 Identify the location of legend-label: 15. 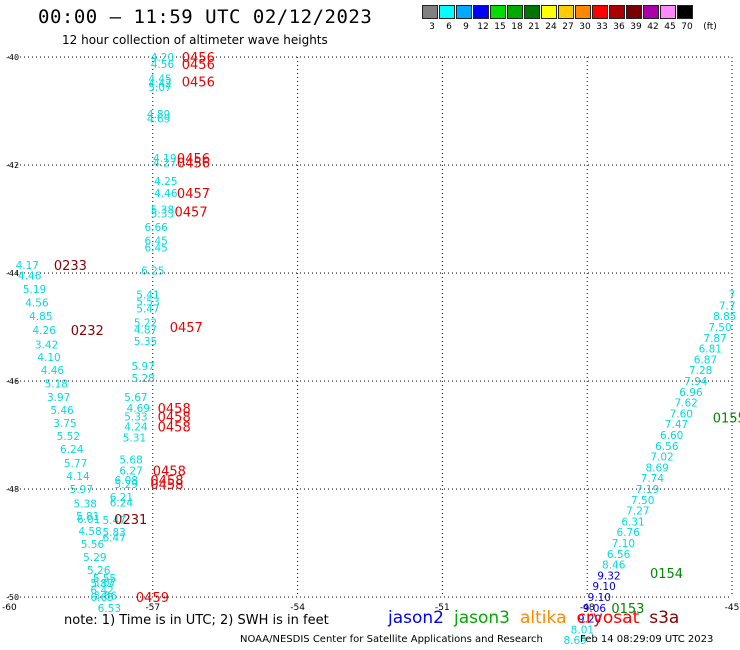
(500, 27).